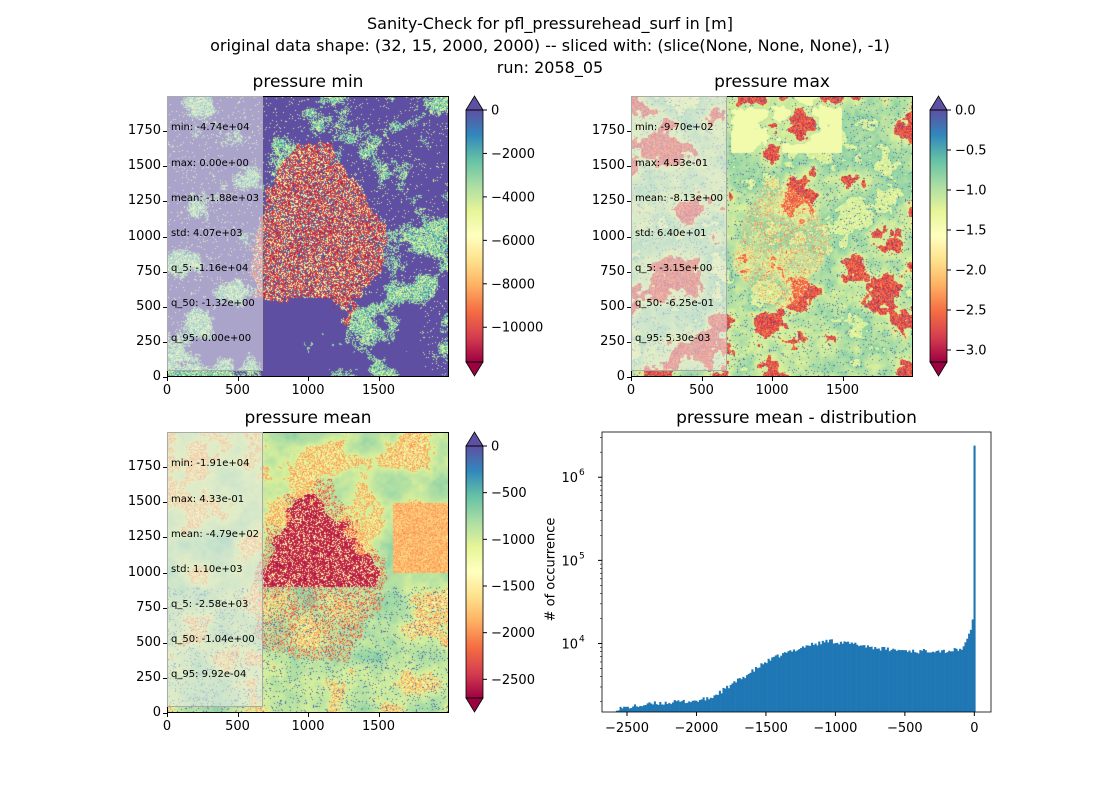 The image size is (1100, 800). I want to click on stat-max: max: 4.33e-01, so click(208, 499).